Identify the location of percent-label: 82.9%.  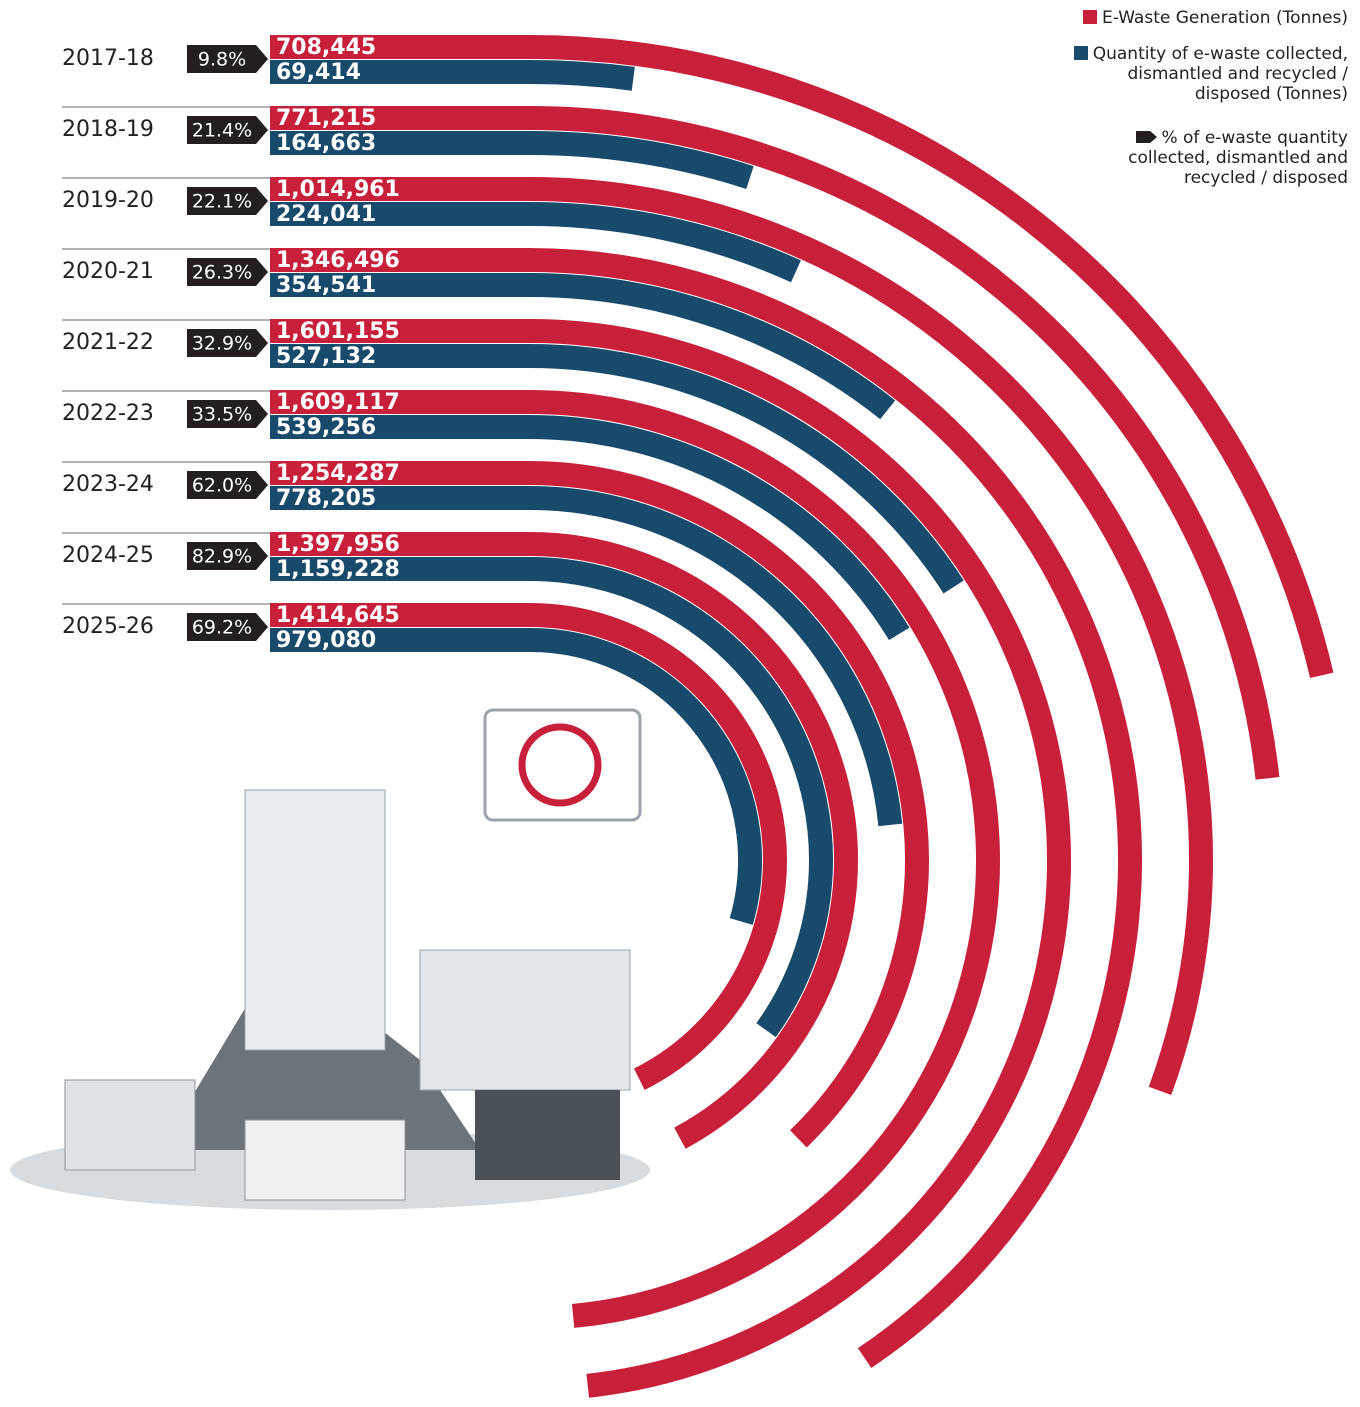
(222, 557).